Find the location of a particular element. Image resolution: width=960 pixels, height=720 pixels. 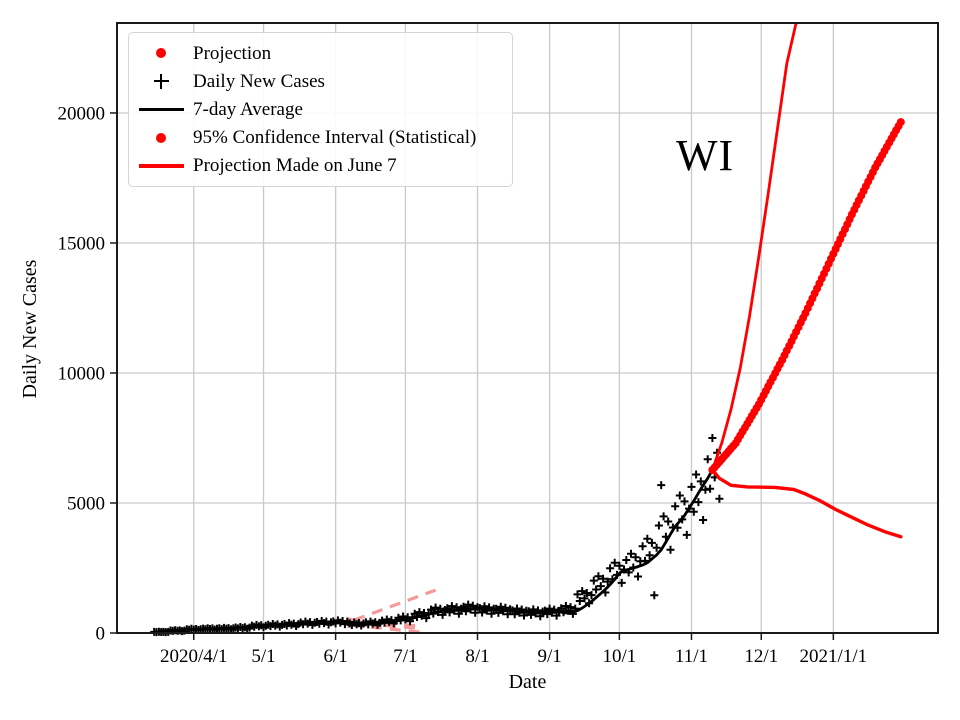

black-line-icon is located at coordinates (161, 109).